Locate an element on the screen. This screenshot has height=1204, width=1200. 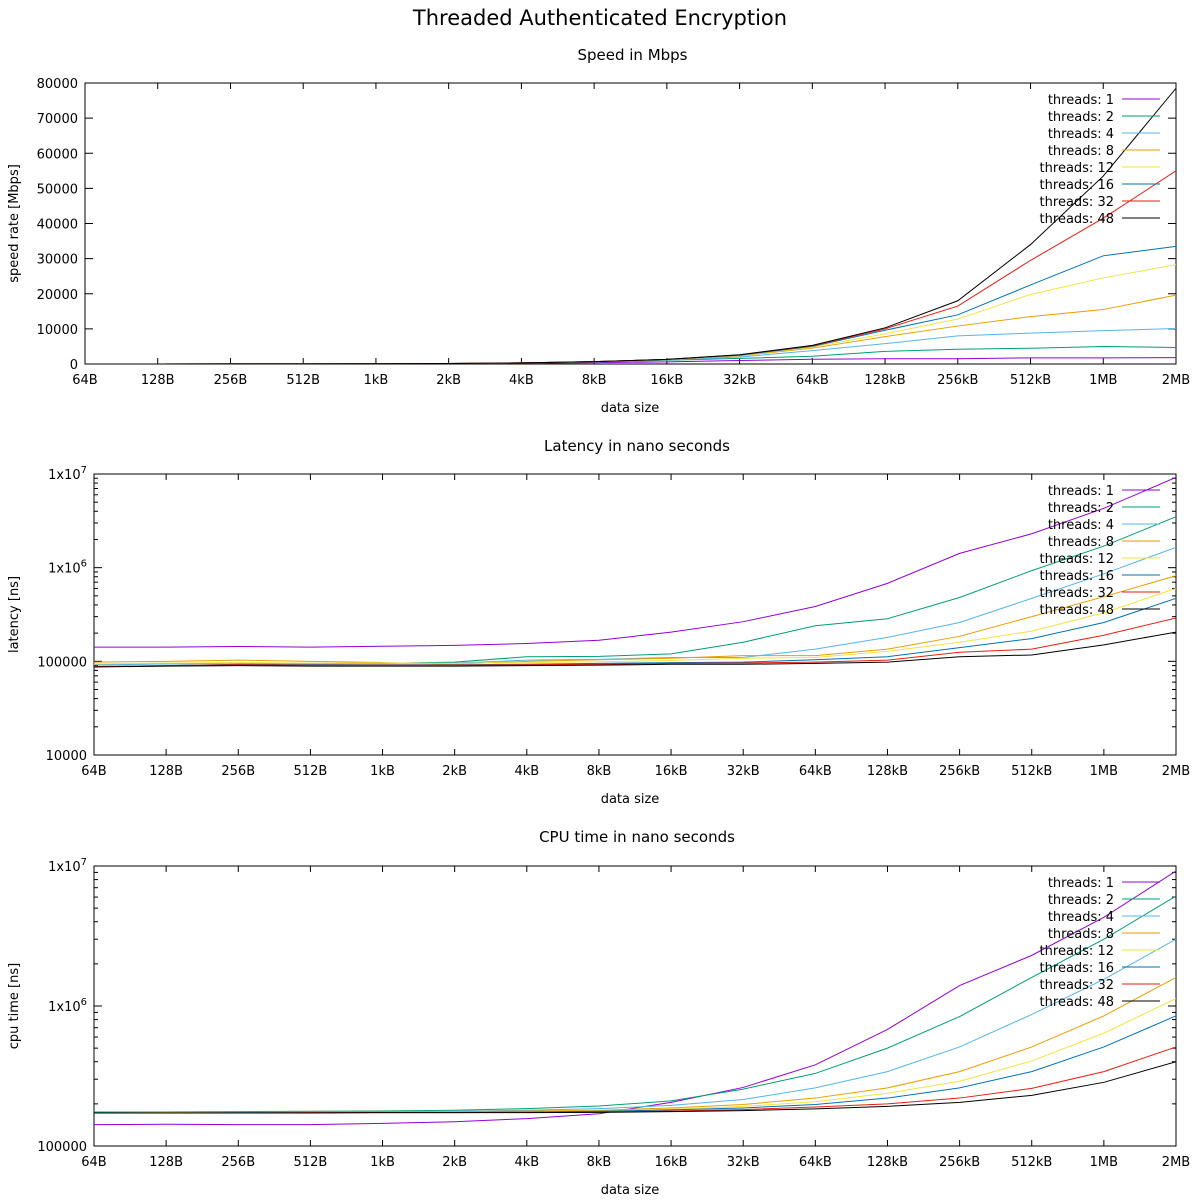
series-lines is located at coordinates (635, 572).